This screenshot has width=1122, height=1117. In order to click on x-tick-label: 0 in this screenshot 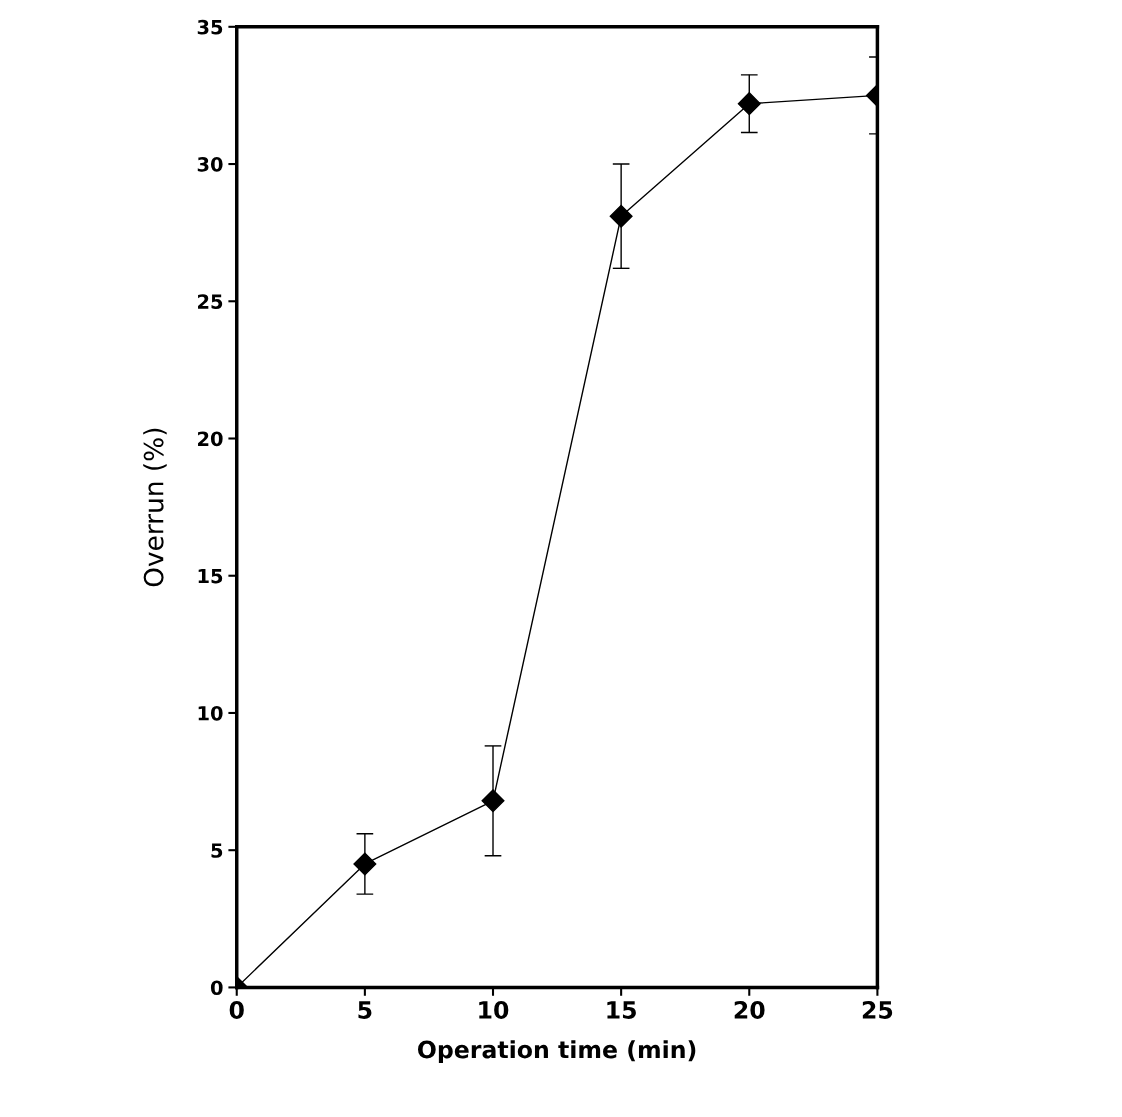, I will do `click(236, 1010)`.